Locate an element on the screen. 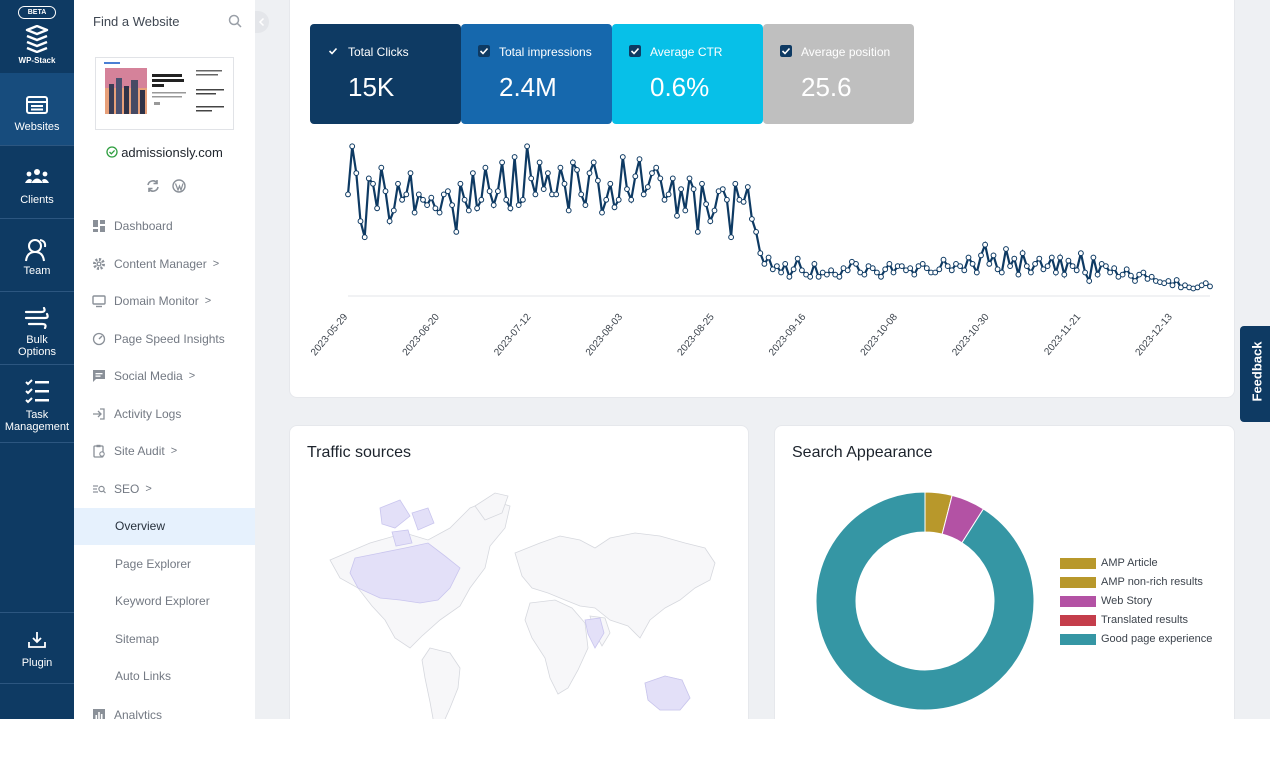  rail-item-websites: Websites is located at coordinates (37, 109).